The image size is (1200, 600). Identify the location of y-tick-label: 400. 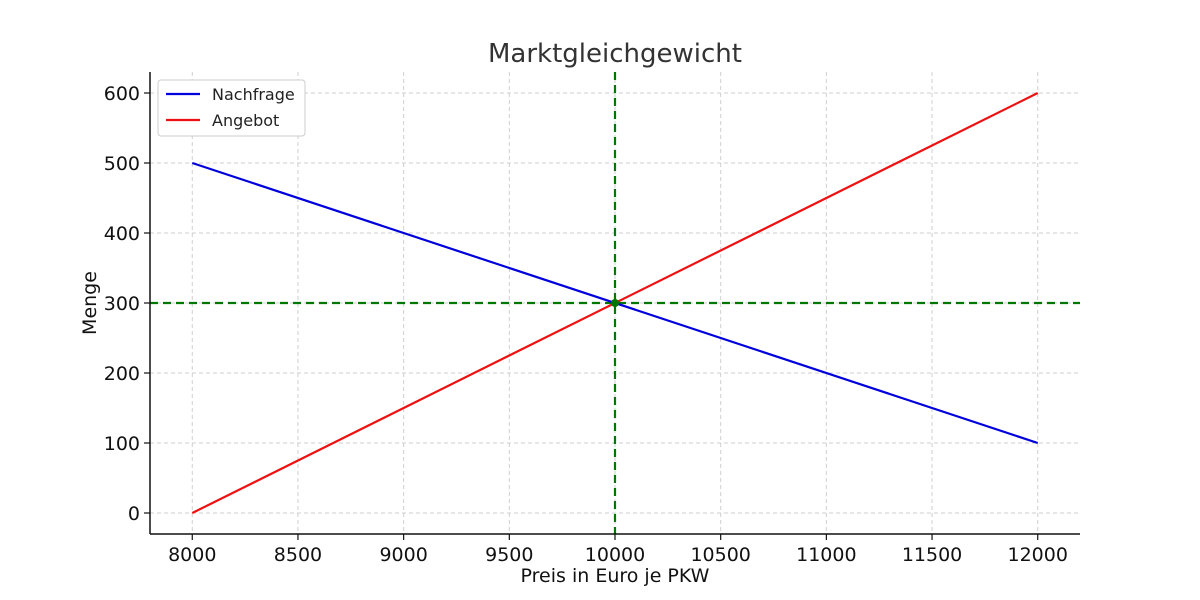
(122, 234).